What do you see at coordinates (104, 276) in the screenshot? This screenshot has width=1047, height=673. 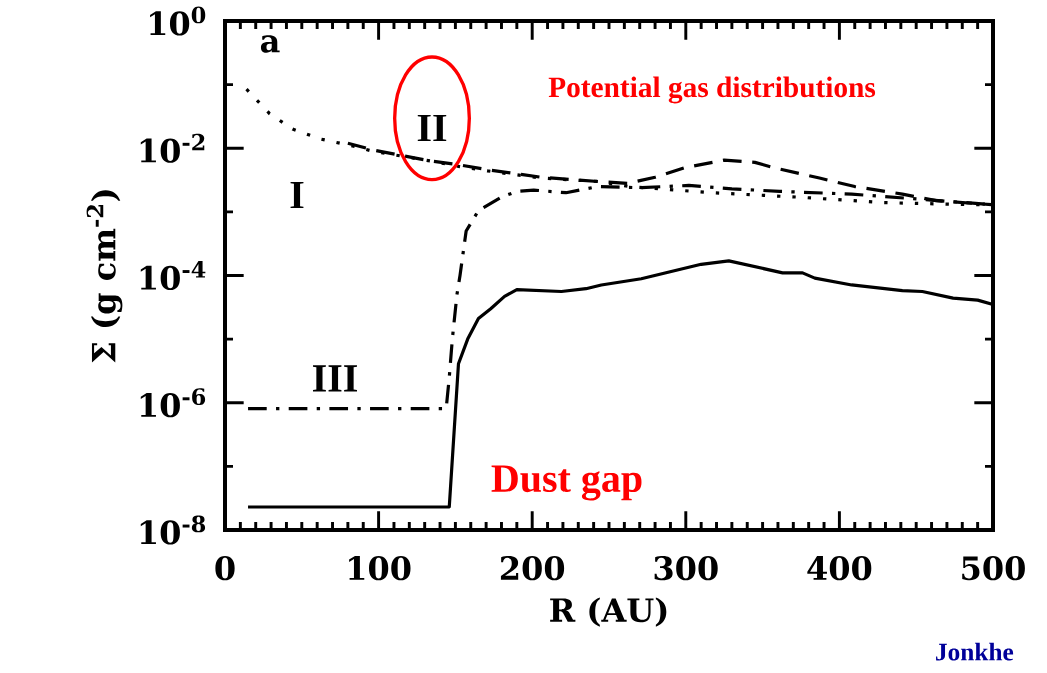 I see `y-axis-title: Σ (g cm$^{-2}$)` at bounding box center [104, 276].